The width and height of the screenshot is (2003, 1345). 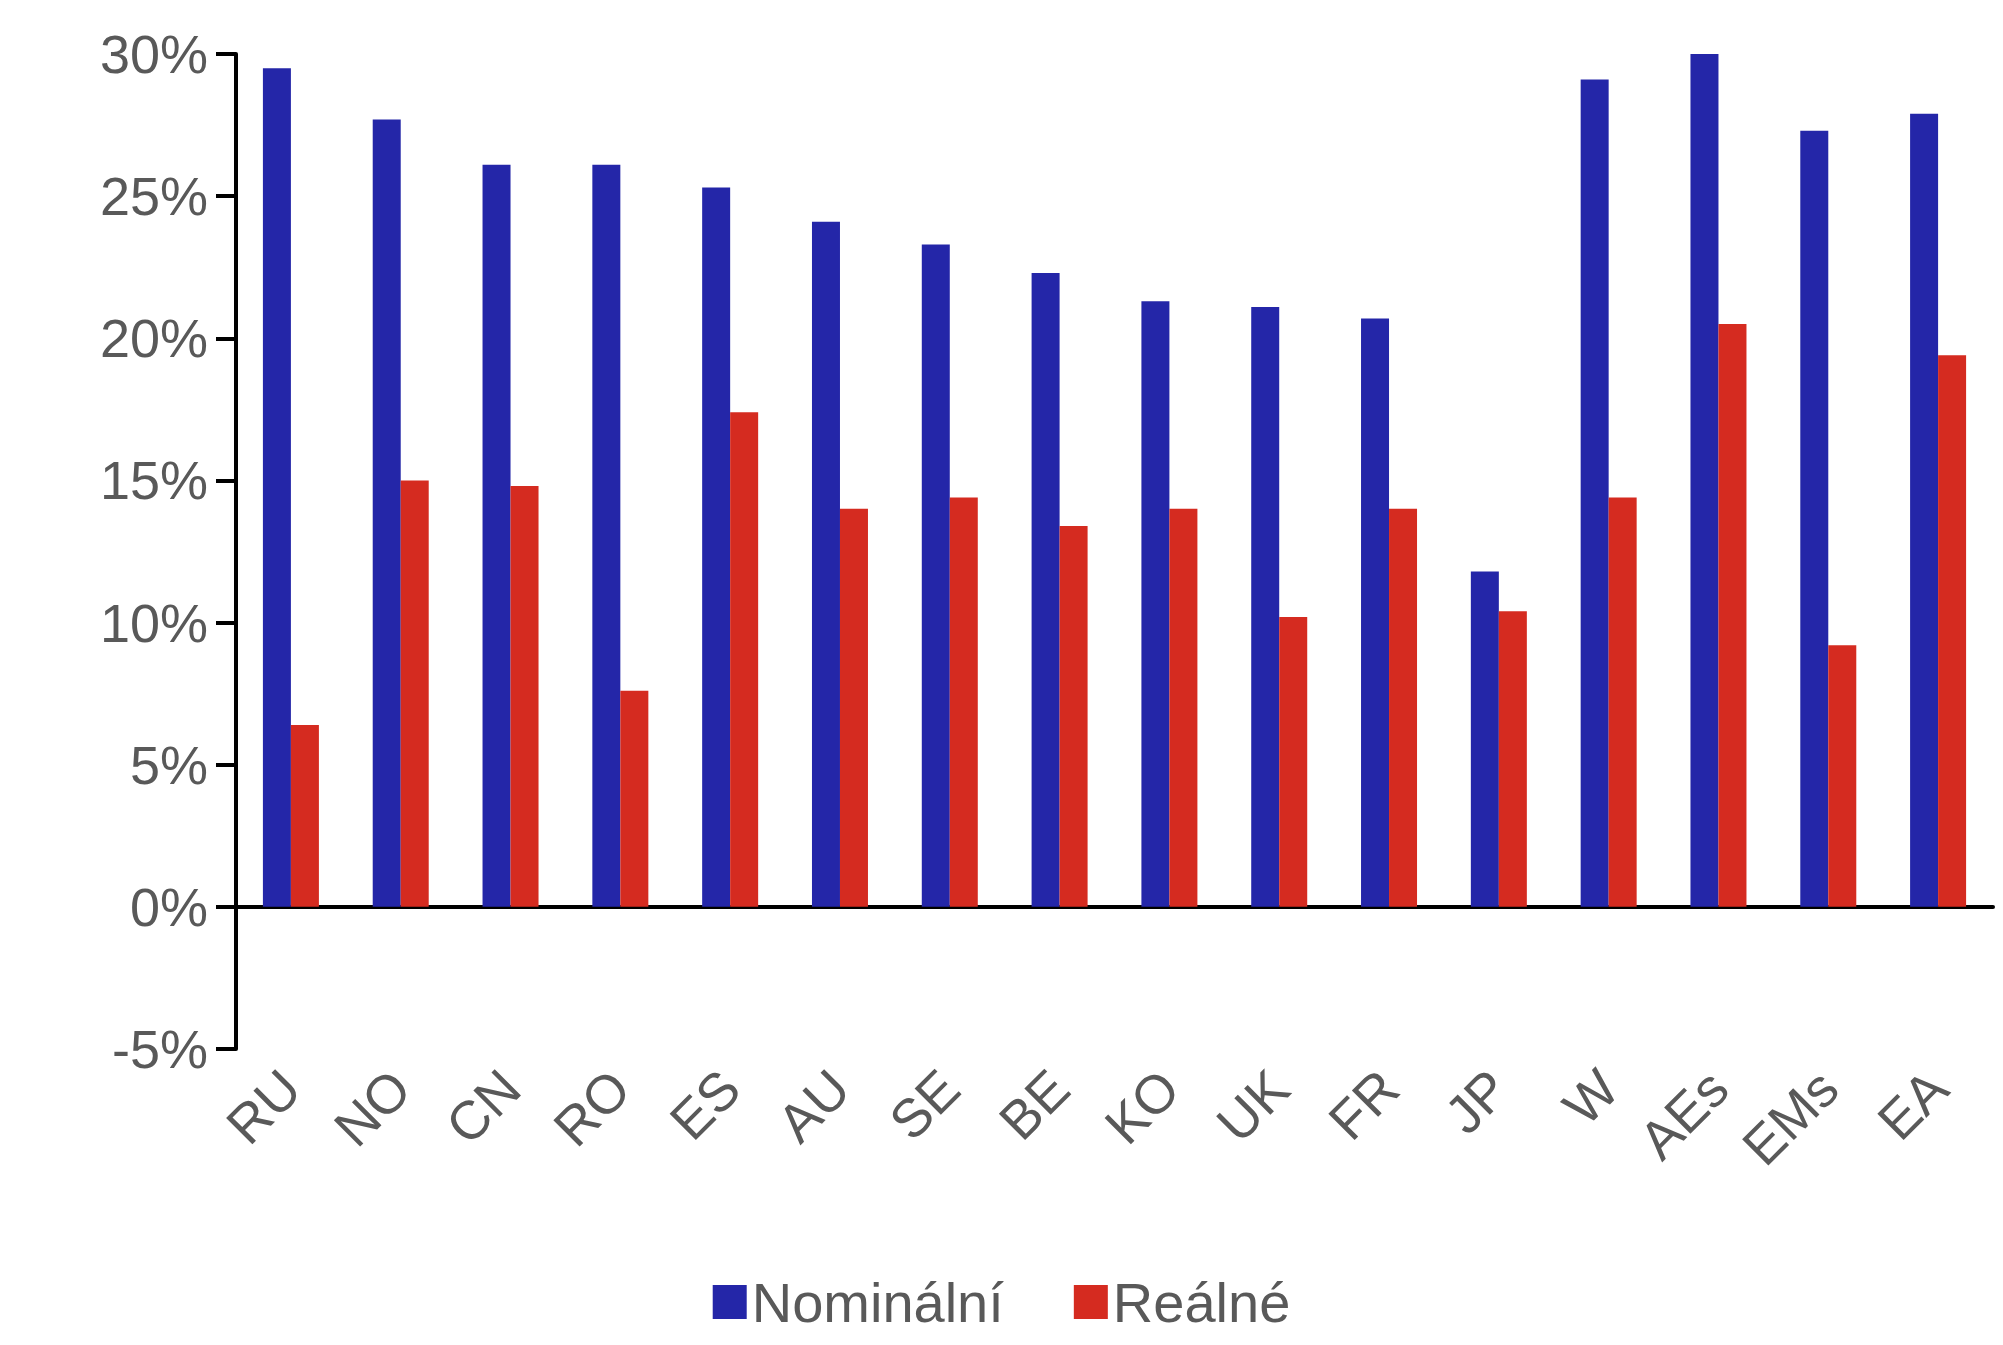 What do you see at coordinates (1477, 1101) in the screenshot?
I see `x-tick-label: JP` at bounding box center [1477, 1101].